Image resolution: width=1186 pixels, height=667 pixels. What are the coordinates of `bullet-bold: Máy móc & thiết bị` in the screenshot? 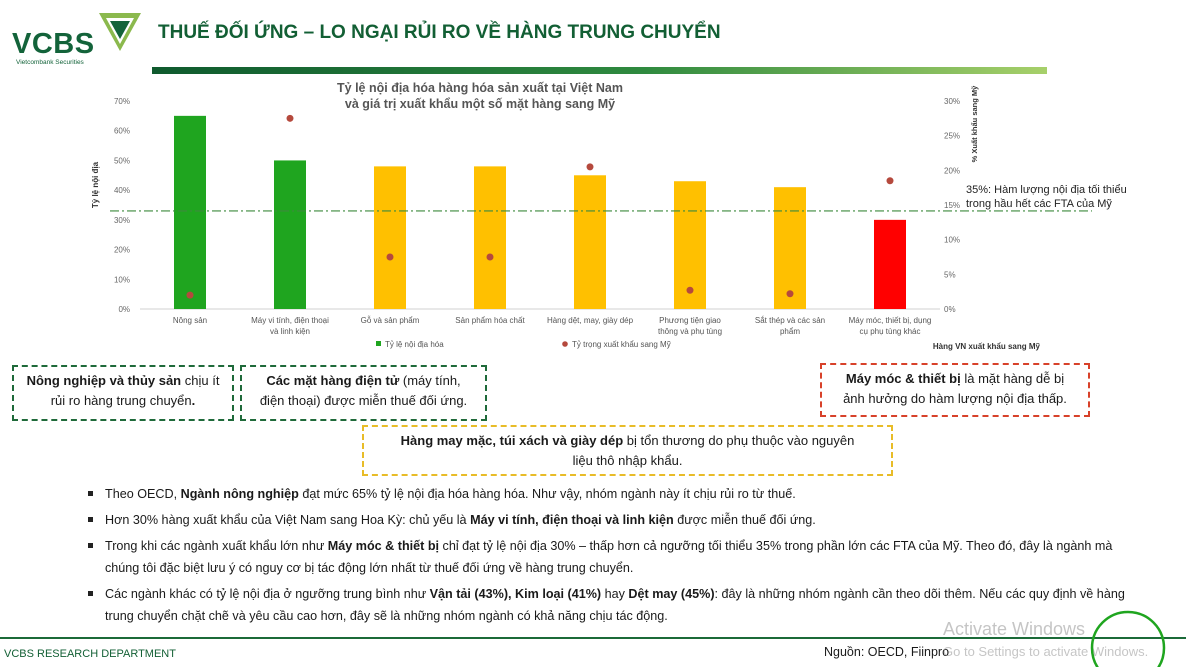 It's located at (383, 546).